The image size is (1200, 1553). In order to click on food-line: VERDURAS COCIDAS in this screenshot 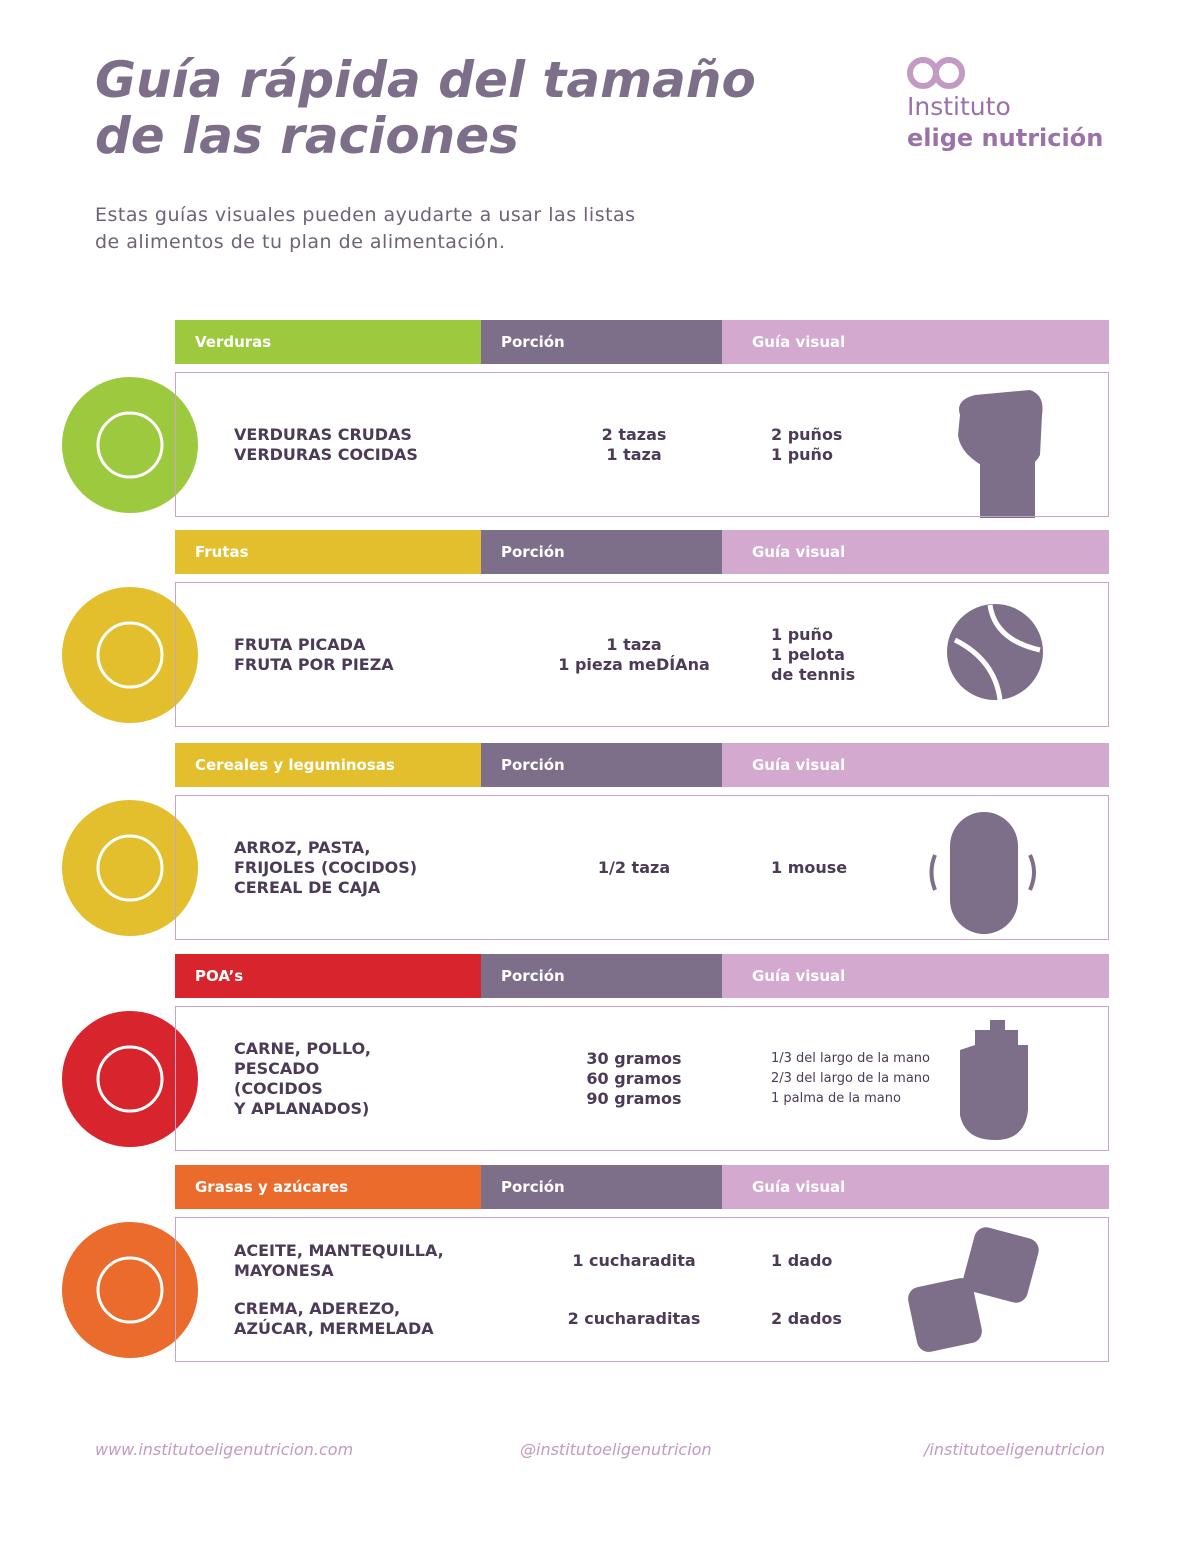, I will do `click(326, 454)`.